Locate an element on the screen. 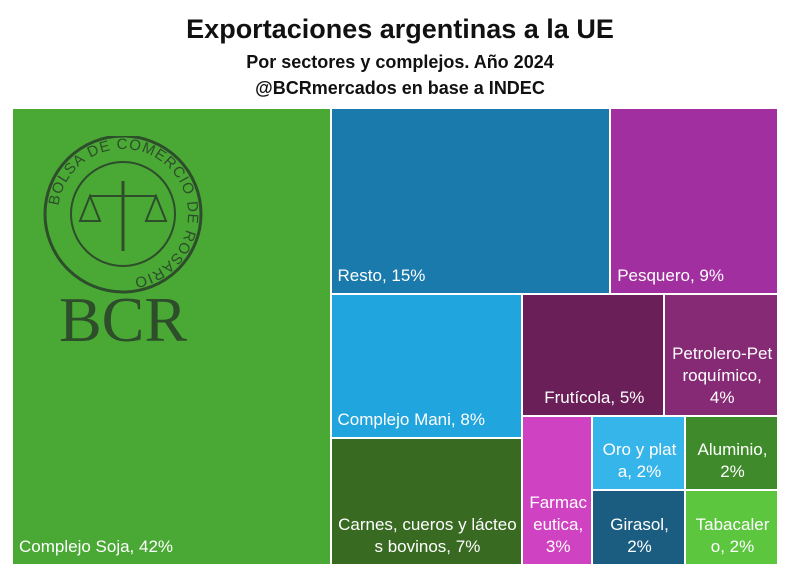 The height and width of the screenshot is (581, 800). cell-label: Aluminio, 2% is located at coordinates (732, 461).